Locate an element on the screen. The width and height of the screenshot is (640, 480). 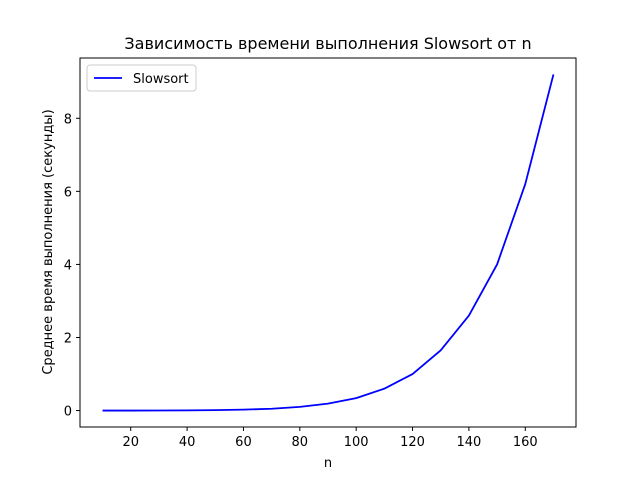
y-tick-label: 2 is located at coordinates (68, 338).